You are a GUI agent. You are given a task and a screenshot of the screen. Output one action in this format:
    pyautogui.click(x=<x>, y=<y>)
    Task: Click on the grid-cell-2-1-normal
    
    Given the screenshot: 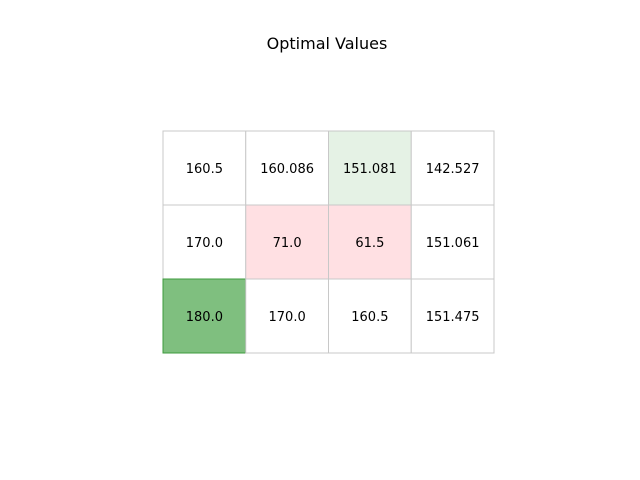 What is the action you would take?
    pyautogui.click(x=287, y=316)
    